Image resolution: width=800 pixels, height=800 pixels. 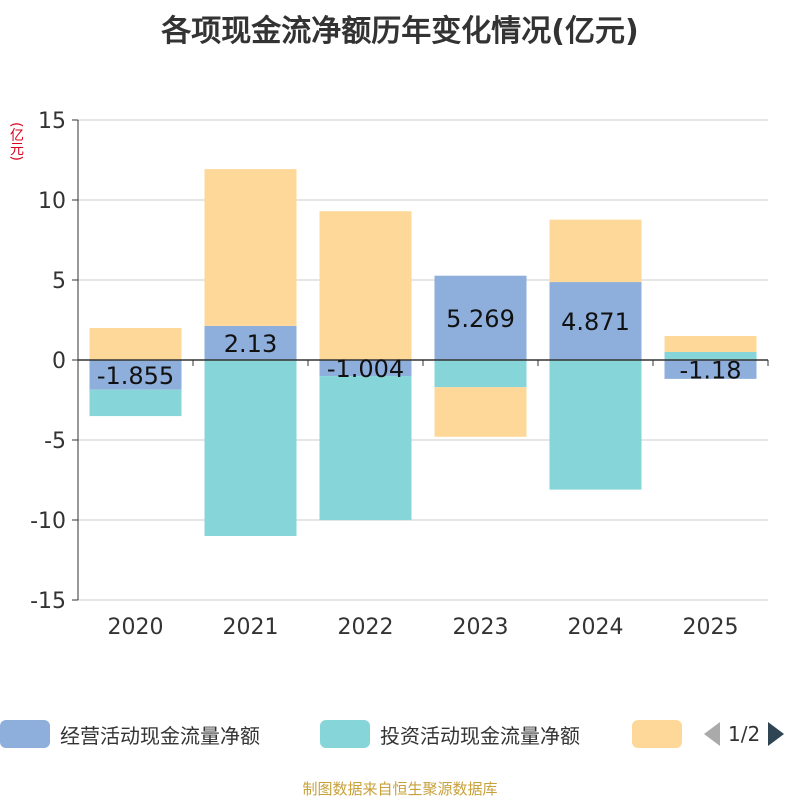 What do you see at coordinates (250, 448) in the screenshot?
I see `bar-2021-s1` at bounding box center [250, 448].